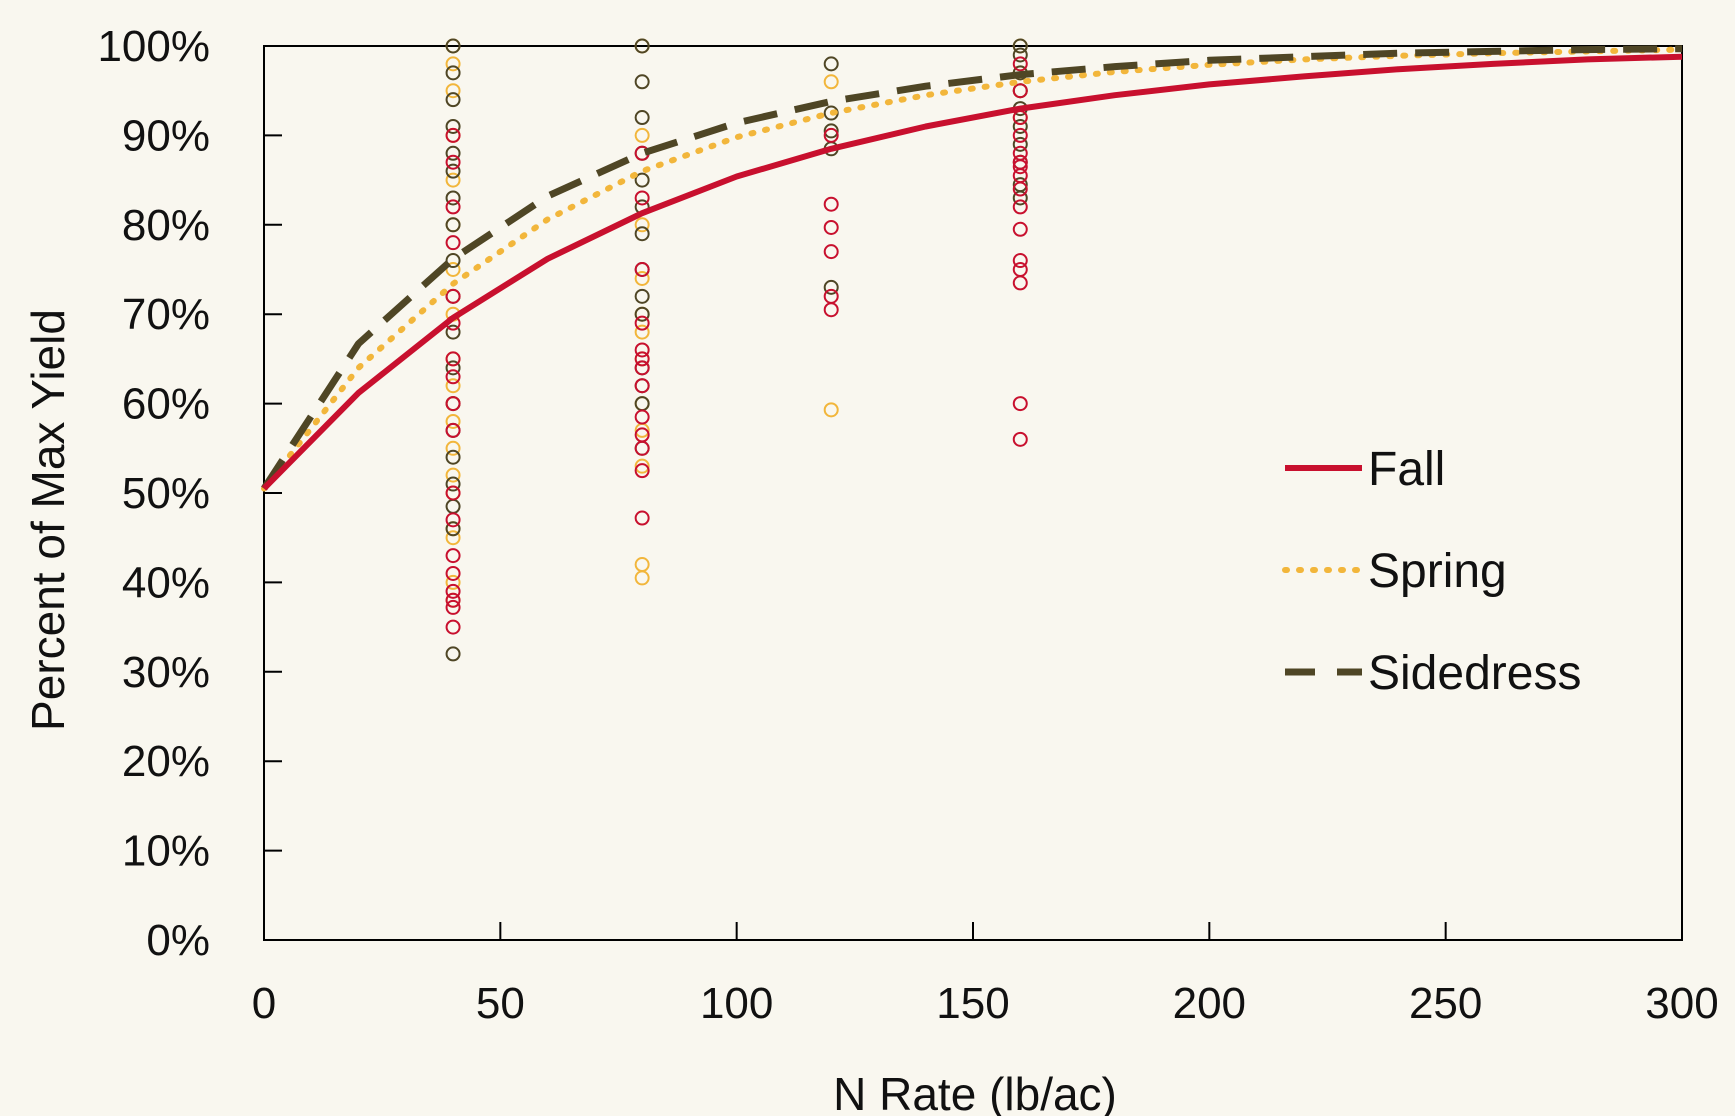  What do you see at coordinates (178, 940) in the screenshot?
I see `y-tick-label: 0%` at bounding box center [178, 940].